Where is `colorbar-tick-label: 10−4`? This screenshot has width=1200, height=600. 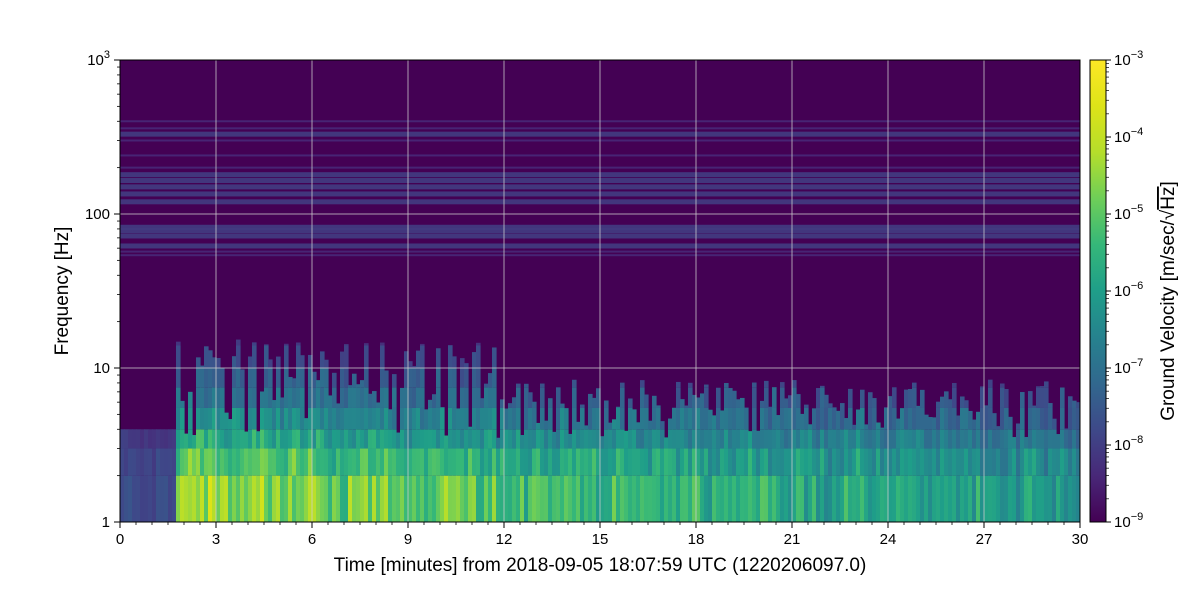 colorbar-tick-label: 10−4 is located at coordinates (1128, 136).